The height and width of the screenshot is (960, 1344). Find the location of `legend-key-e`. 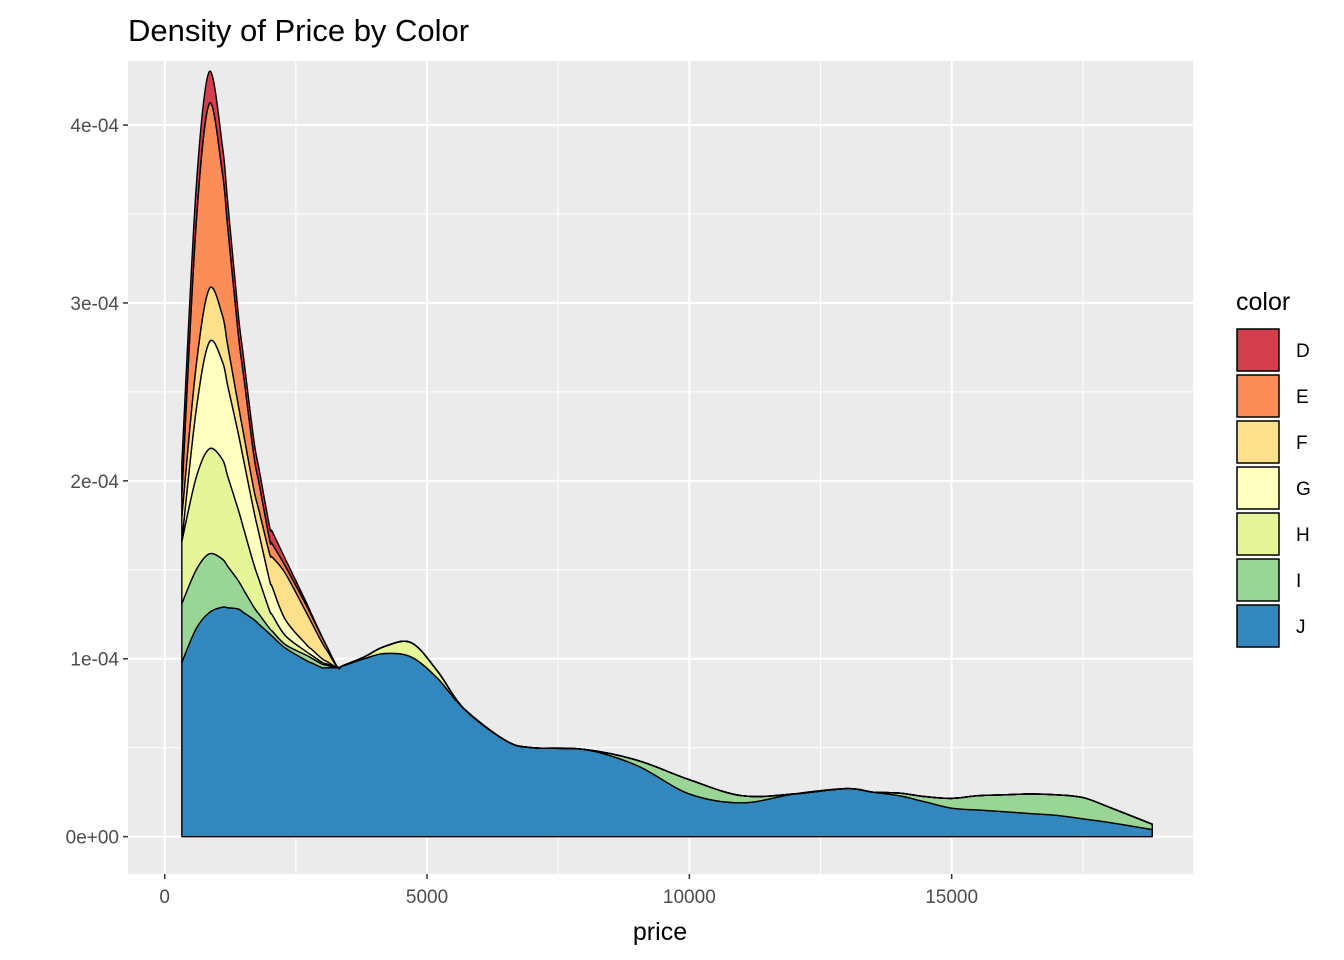

legend-key-e is located at coordinates (1258, 396).